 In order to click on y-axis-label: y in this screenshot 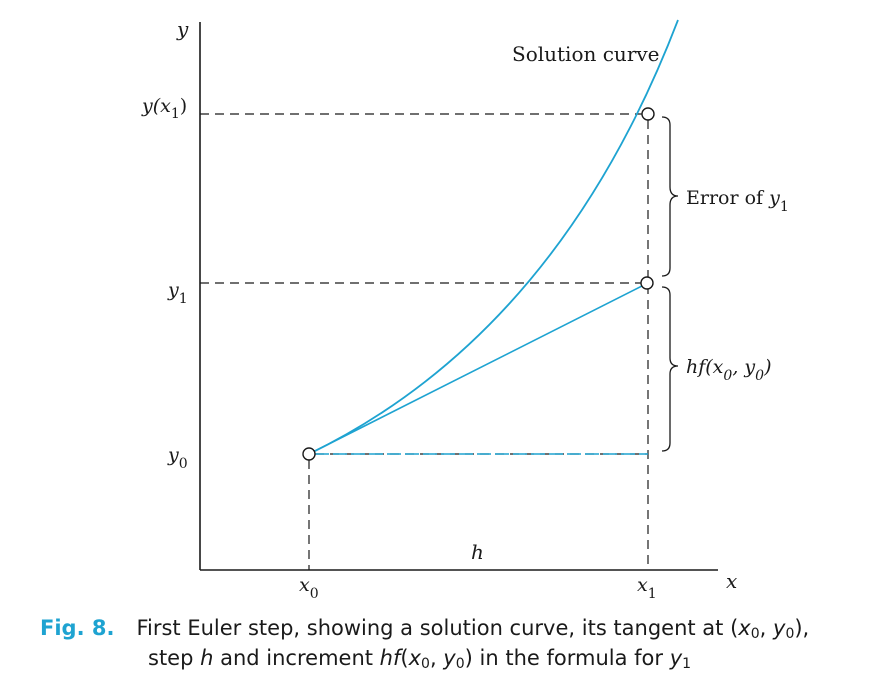, I will do `click(182, 29)`.